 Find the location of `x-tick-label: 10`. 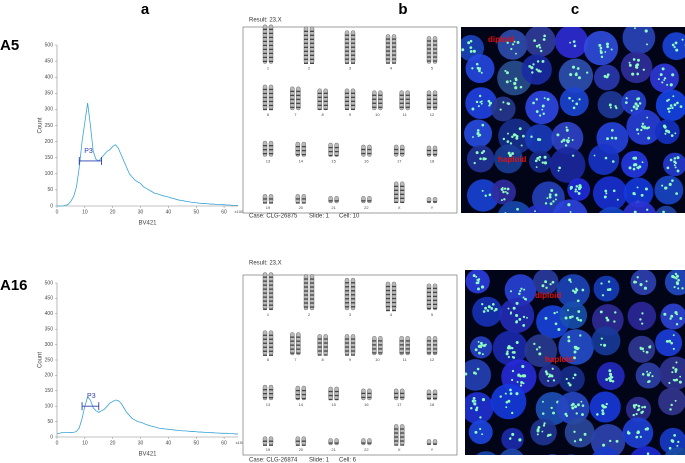

x-tick-label: 10 is located at coordinates (85, 443).